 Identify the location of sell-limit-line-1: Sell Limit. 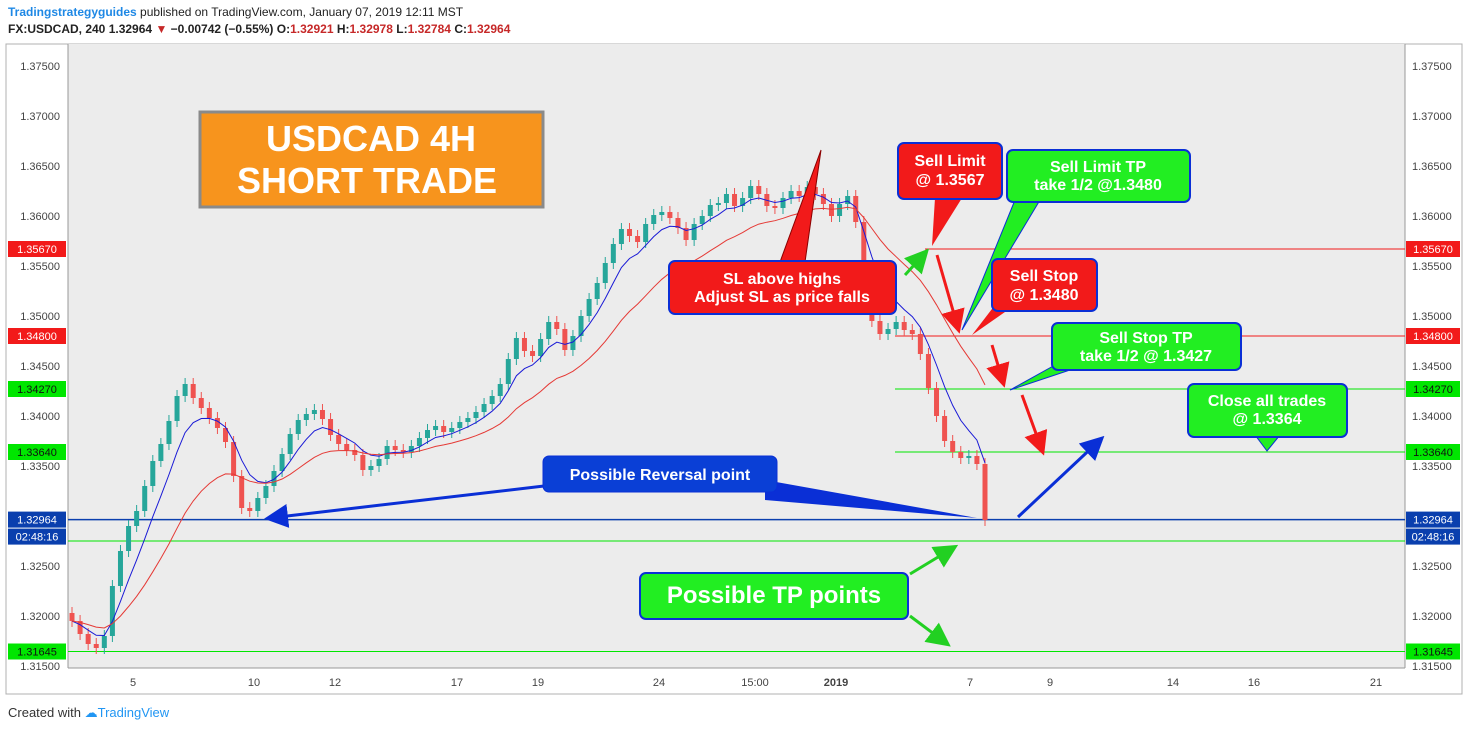
(950, 161).